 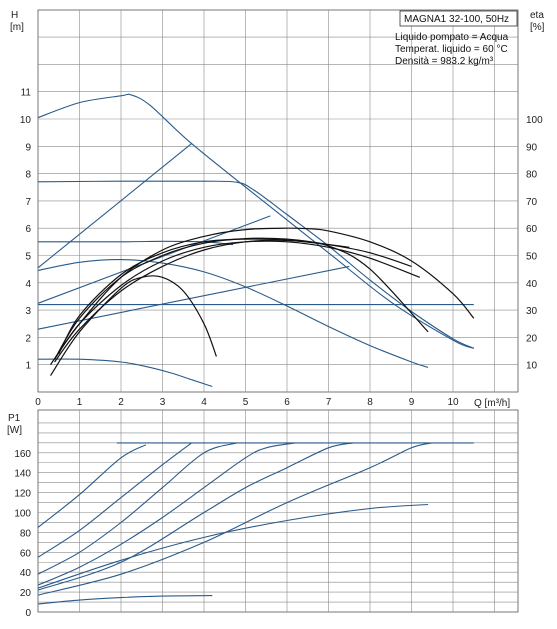 I want to click on x-tick-label: 10, so click(x=453, y=402).